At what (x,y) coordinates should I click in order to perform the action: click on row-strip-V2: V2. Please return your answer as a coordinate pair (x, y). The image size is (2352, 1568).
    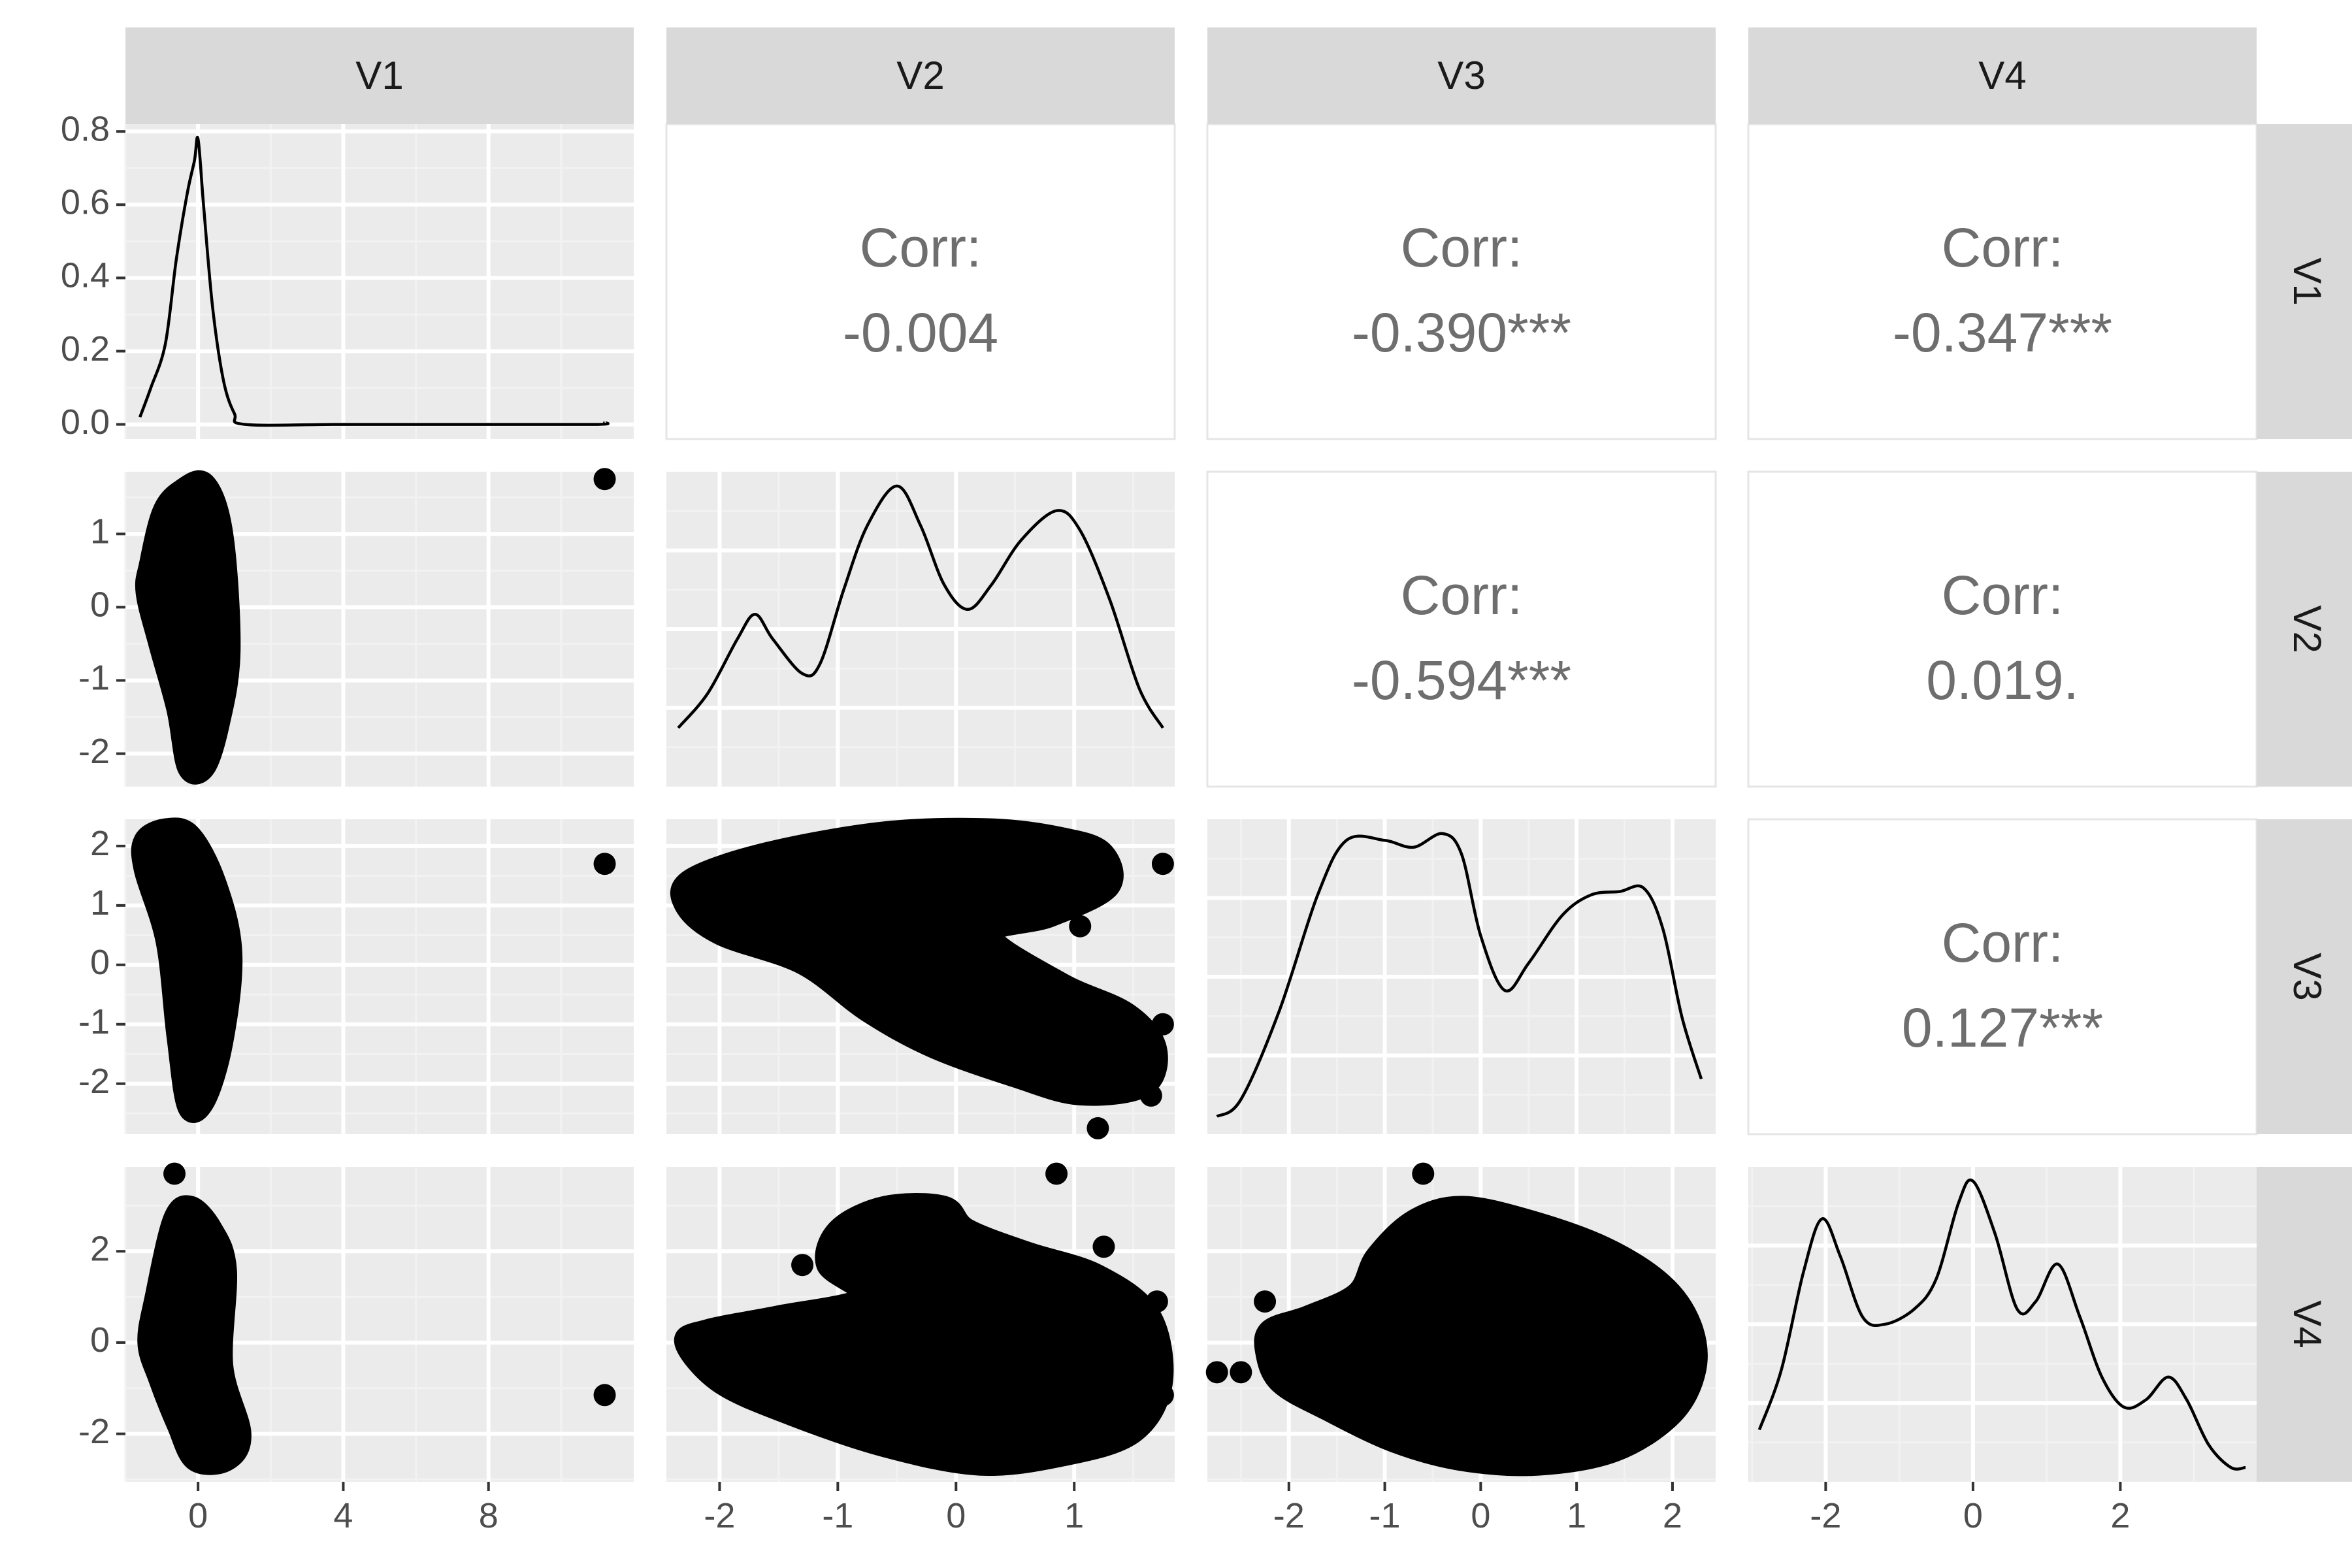
    Looking at the image, I should click on (2304, 629).